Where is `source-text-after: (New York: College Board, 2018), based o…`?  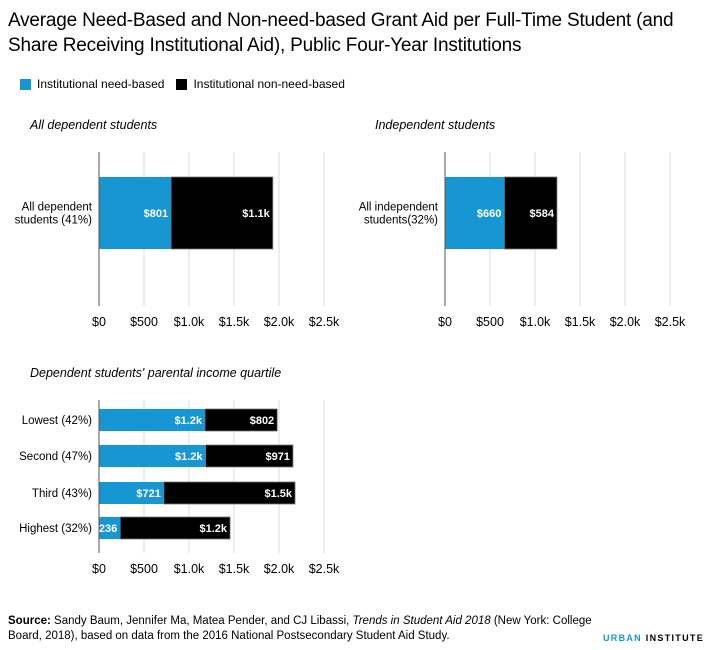 source-text-after: (New York: College Board, 2018), based o… is located at coordinates (300, 628).